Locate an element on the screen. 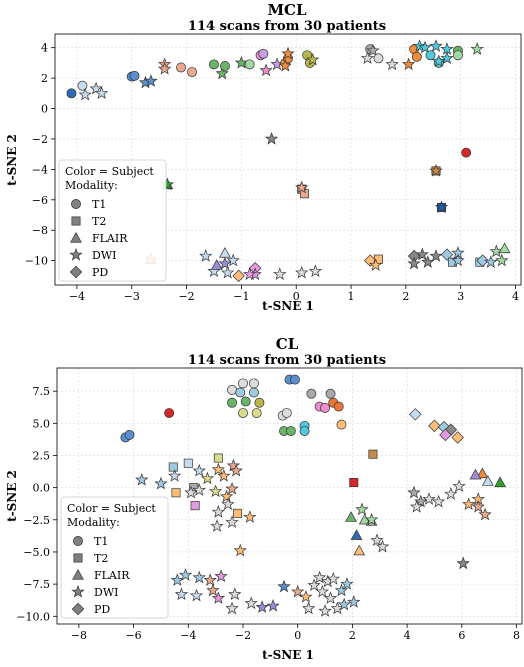  mcl-legend-box is located at coordinates (112, 220).